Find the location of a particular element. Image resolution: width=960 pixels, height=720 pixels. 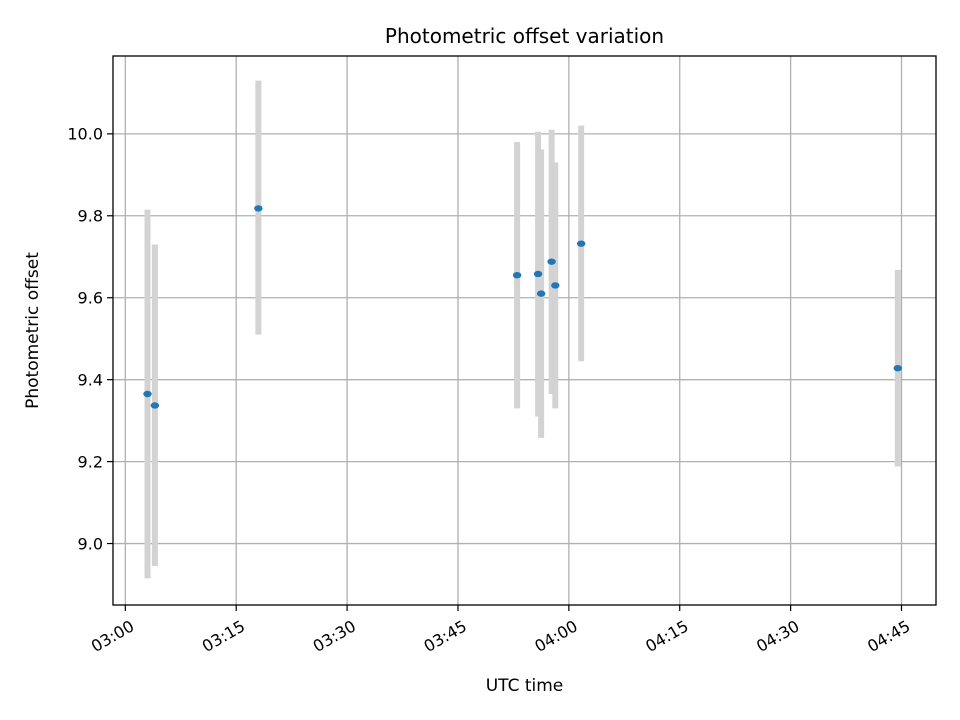

y-tick-label: 9.4 is located at coordinates (90, 379).